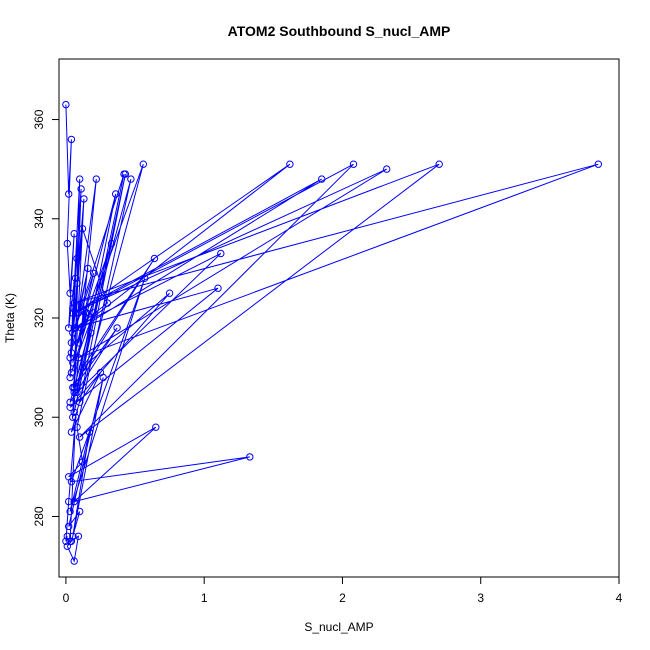 Image resolution: width=650 pixels, height=650 pixels. I want to click on x-tick-label: 0, so click(66, 598).